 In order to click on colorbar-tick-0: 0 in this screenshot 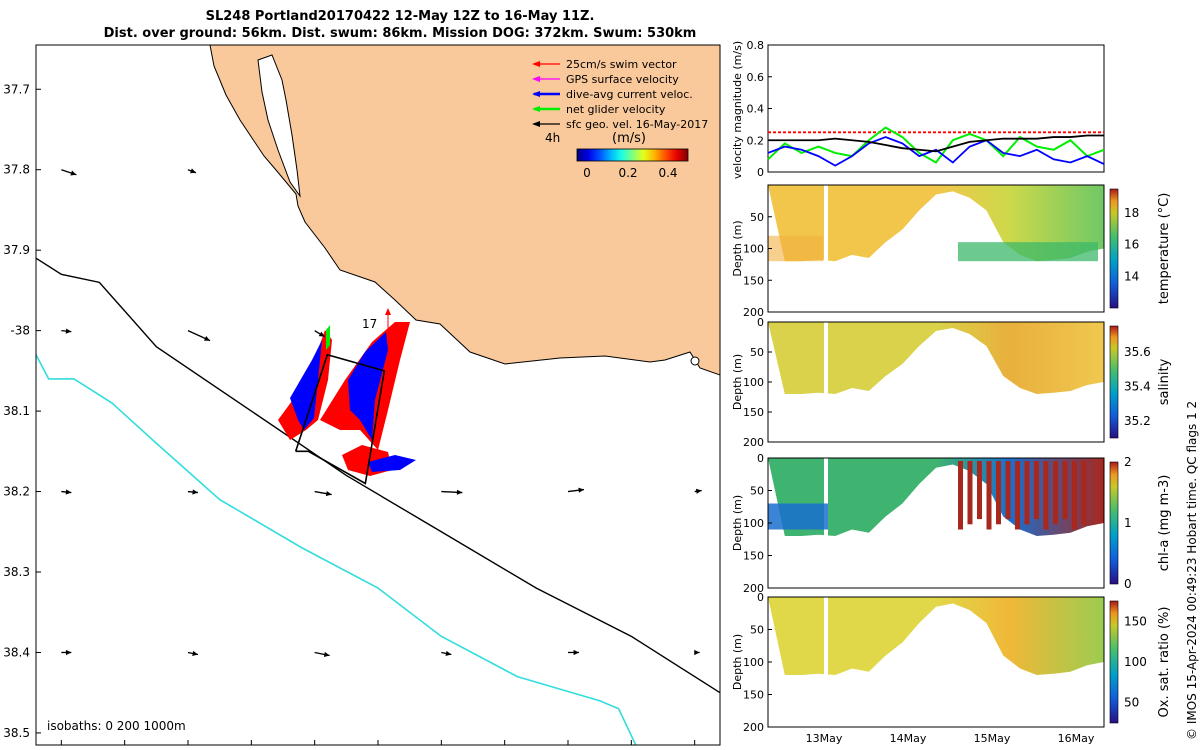, I will do `click(587, 173)`.